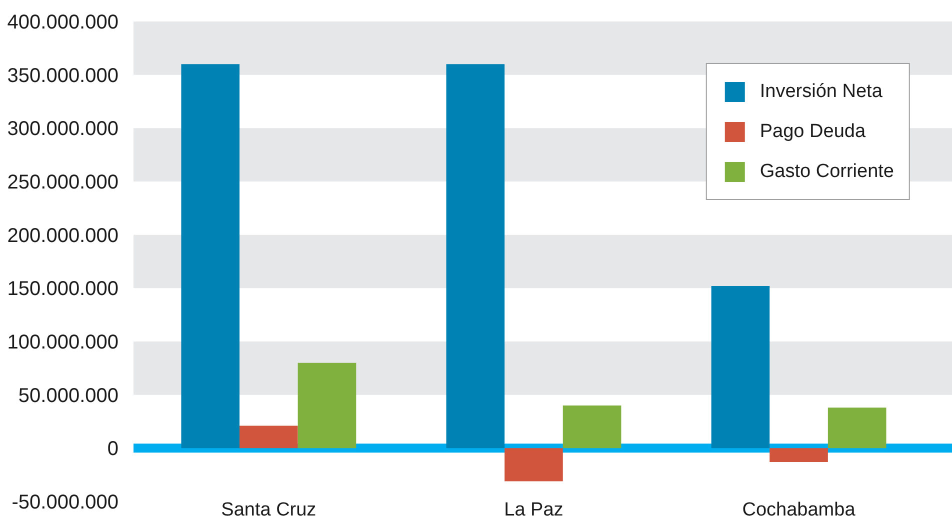 The height and width of the screenshot is (523, 952). I want to click on x-tick-label: Santa Cruz, so click(268, 510).